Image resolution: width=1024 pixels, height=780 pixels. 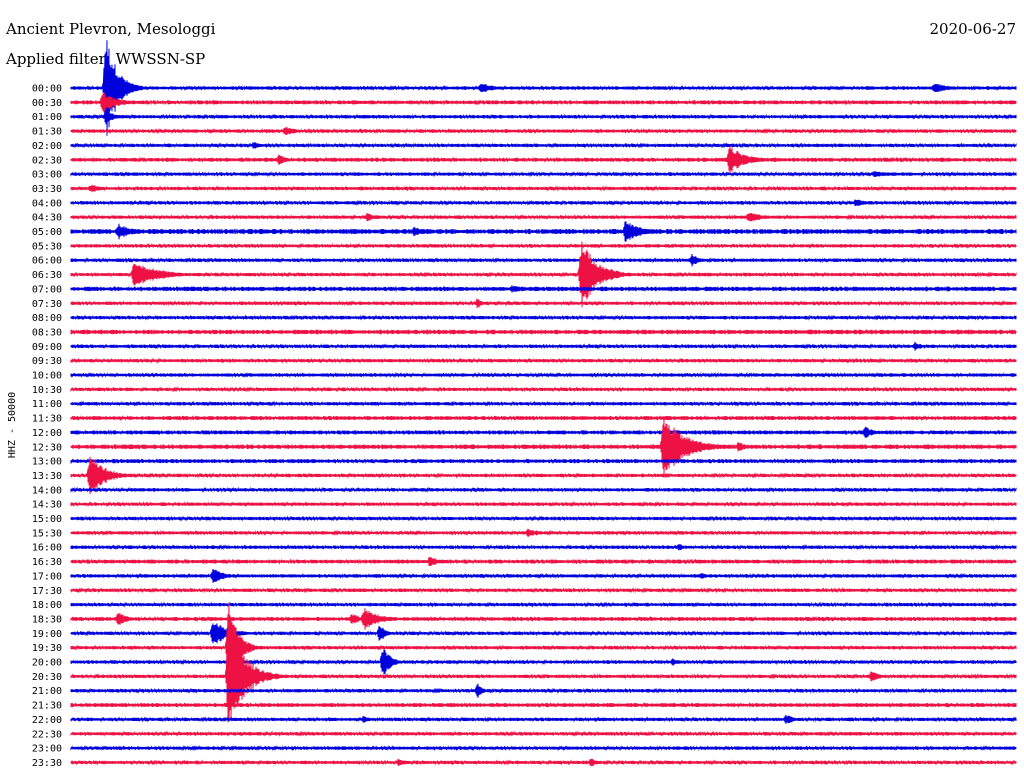 What do you see at coordinates (47, 89) in the screenshot?
I see `row-label: 00:00` at bounding box center [47, 89].